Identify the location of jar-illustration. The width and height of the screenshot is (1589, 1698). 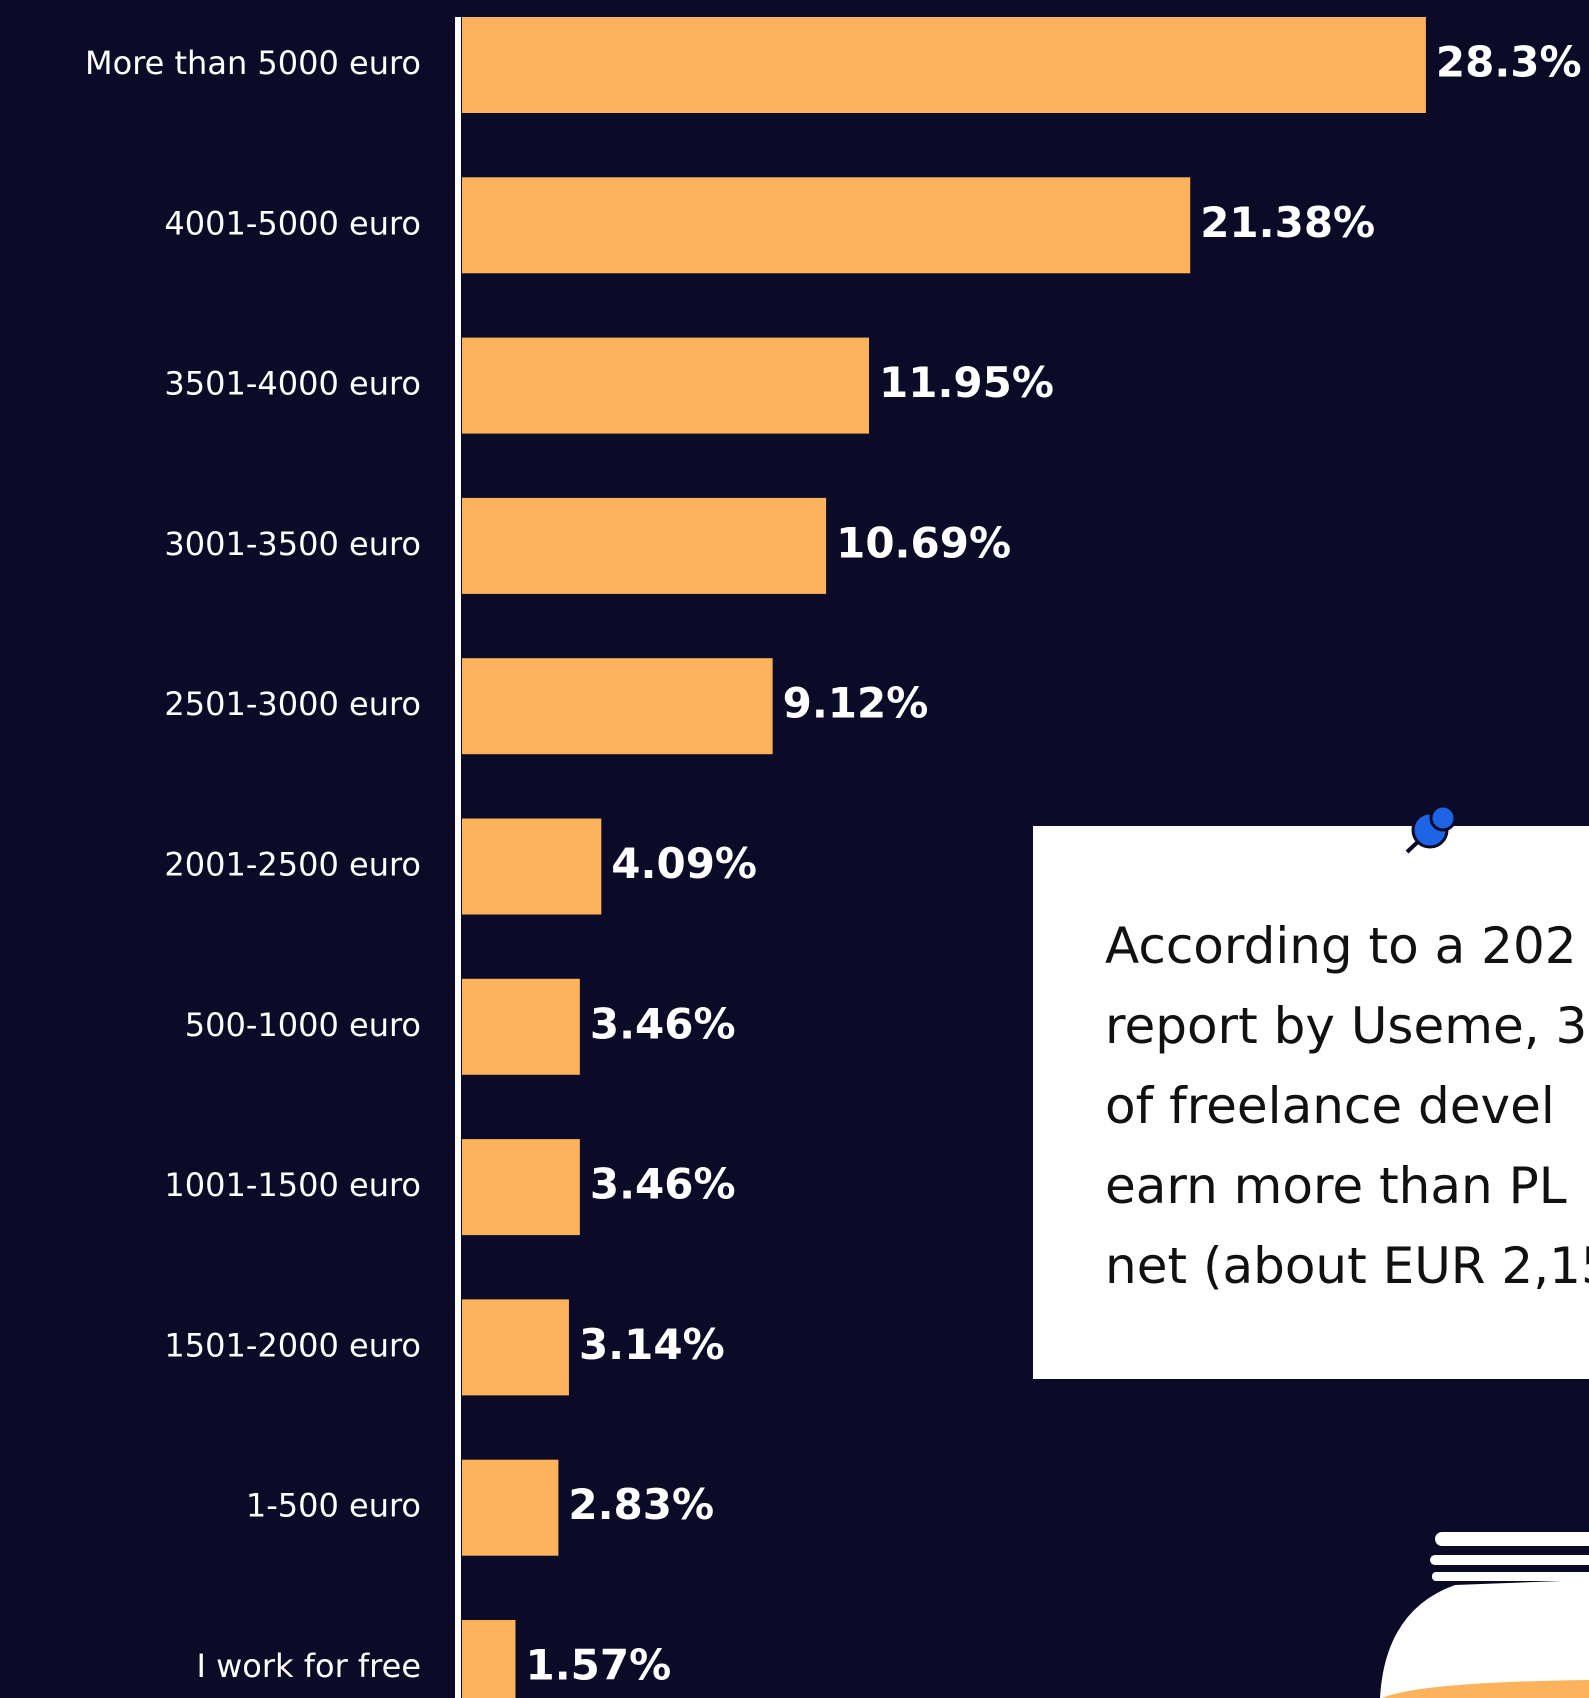
(1484, 1615).